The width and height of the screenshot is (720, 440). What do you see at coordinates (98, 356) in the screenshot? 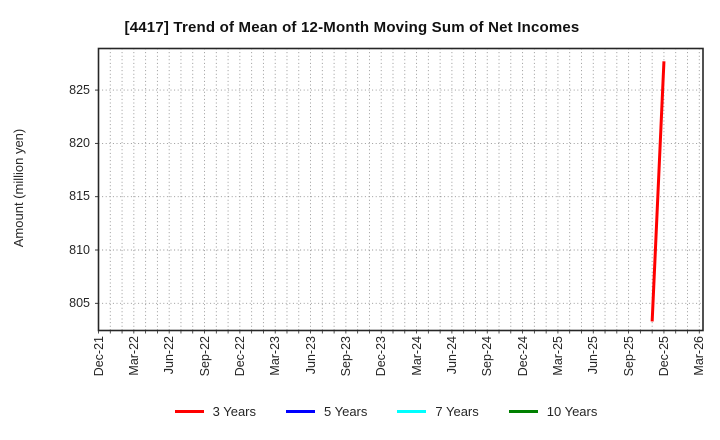
I see `x-tick-label: Dec-21` at bounding box center [98, 356].